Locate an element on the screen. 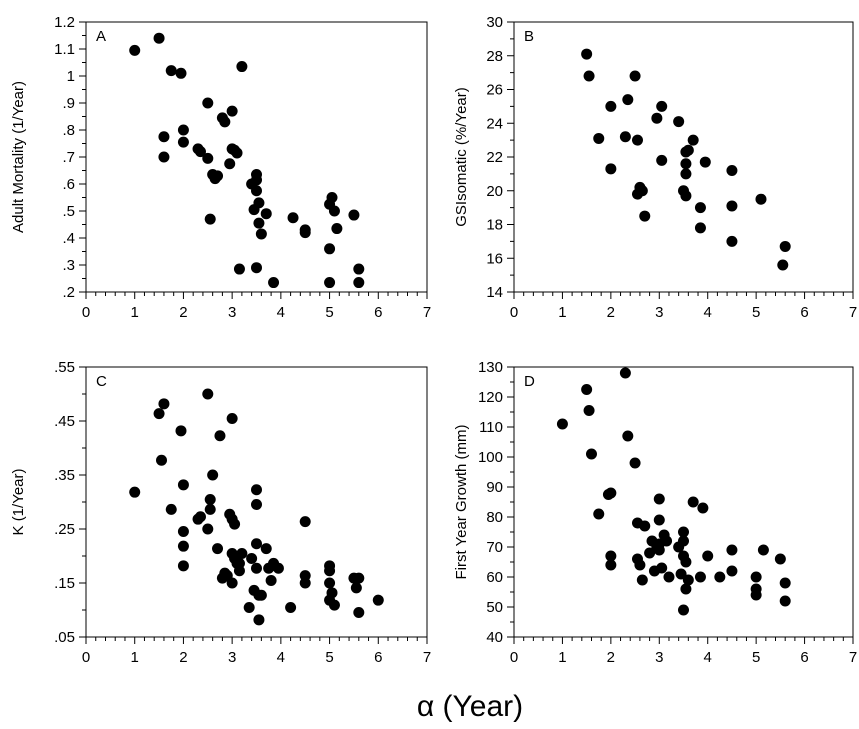 Image resolution: width=859 pixels, height=729 pixels. panel-b-y-tick-label: 14 is located at coordinates (494, 292).